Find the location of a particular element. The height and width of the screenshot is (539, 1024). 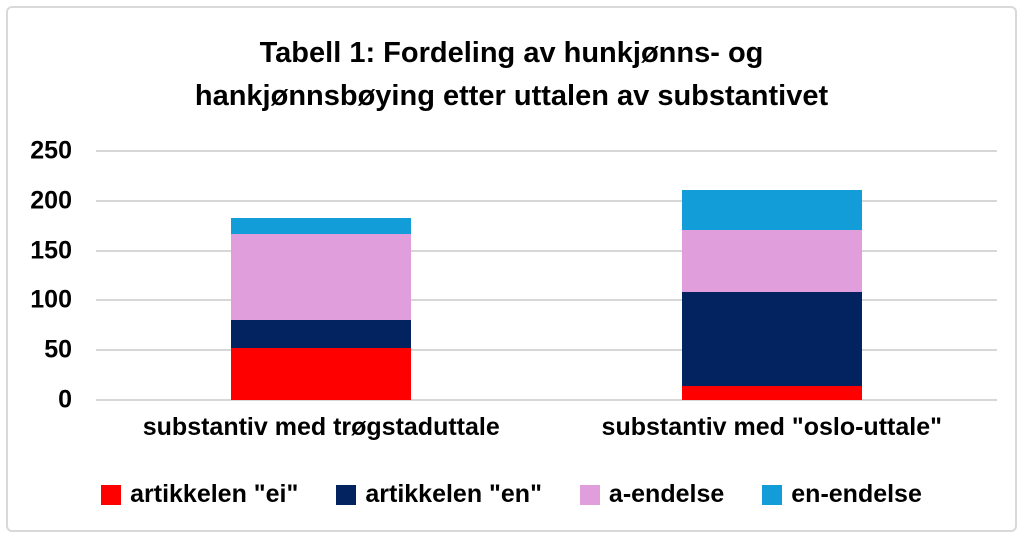

legend-item: en-endelse is located at coordinates (842, 494).